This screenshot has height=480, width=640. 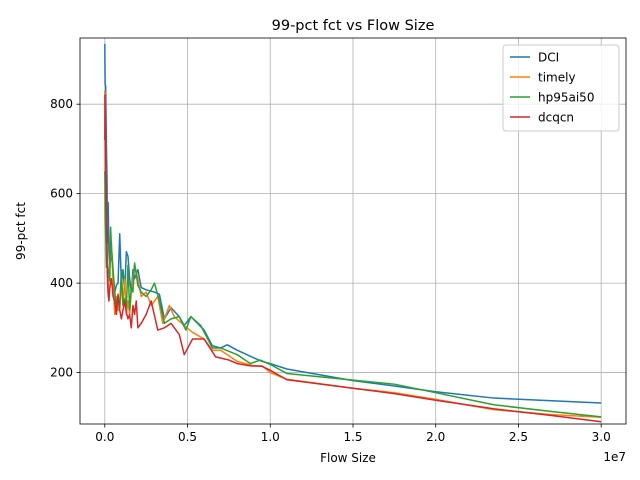 I want to click on legend: DCI timely hp95ai50 dcqcn, so click(x=561, y=88).